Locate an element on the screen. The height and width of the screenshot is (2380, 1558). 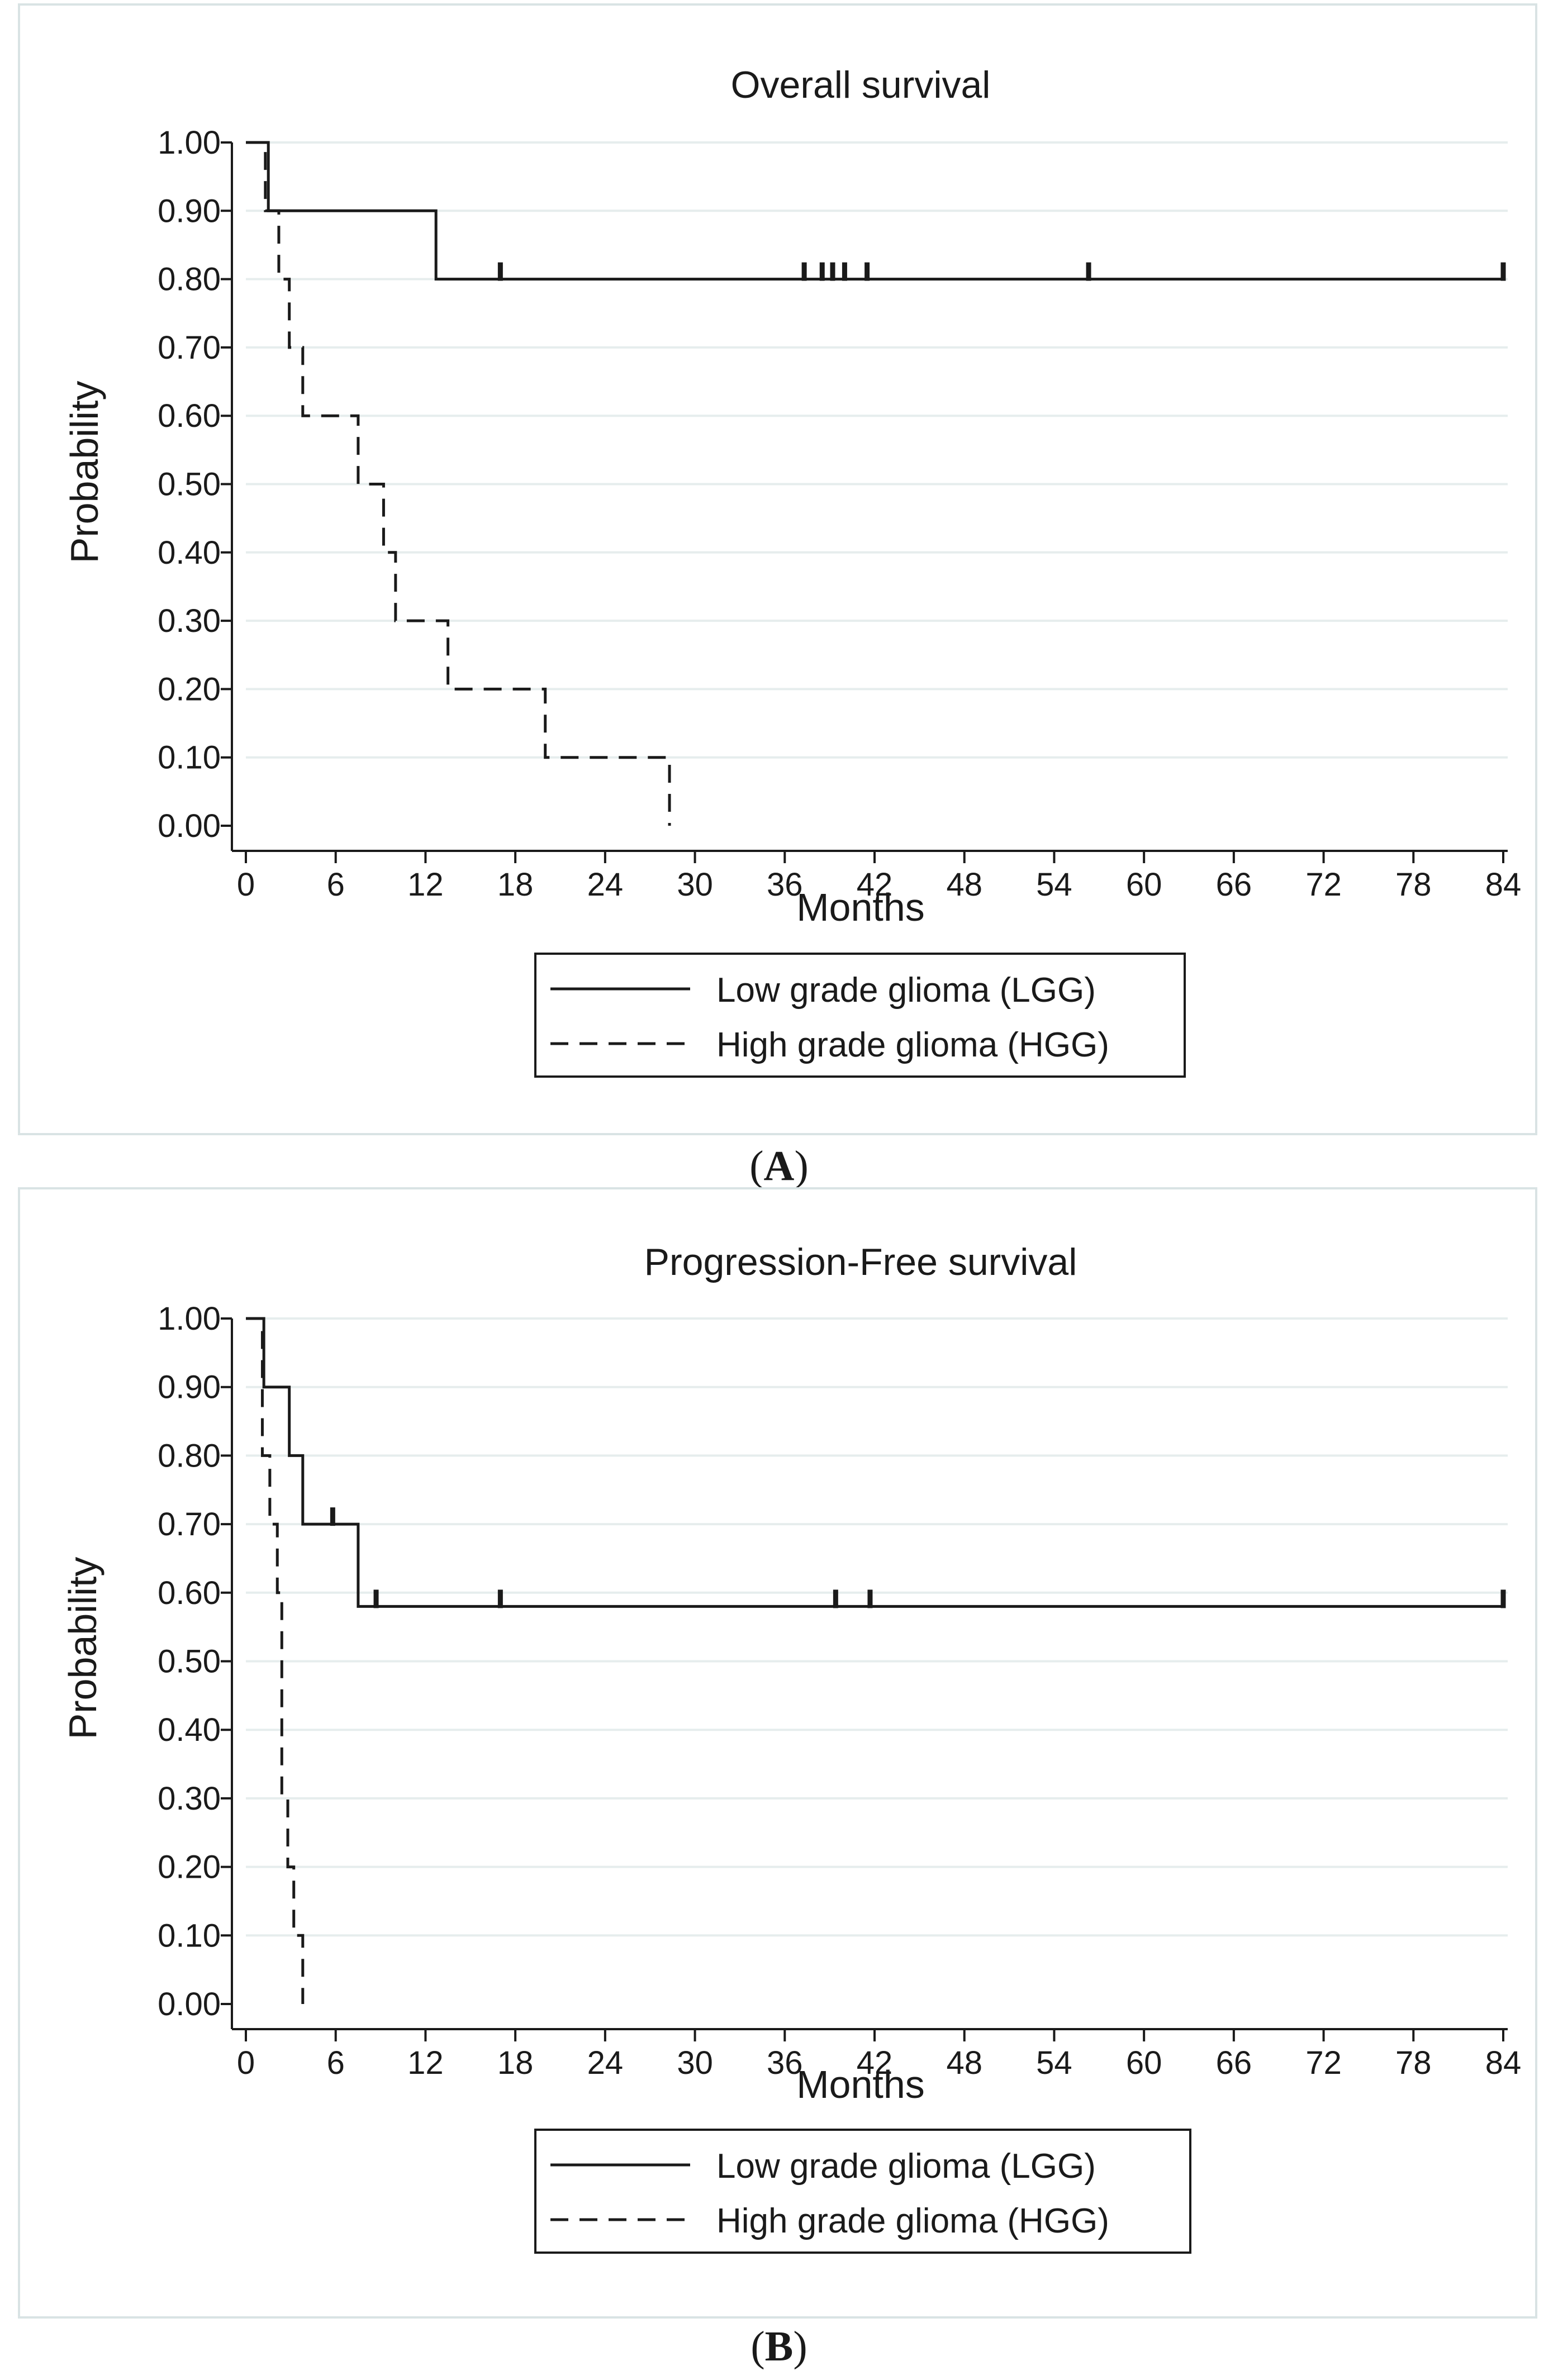
panel-label-b: (B) is located at coordinates (778, 2346).